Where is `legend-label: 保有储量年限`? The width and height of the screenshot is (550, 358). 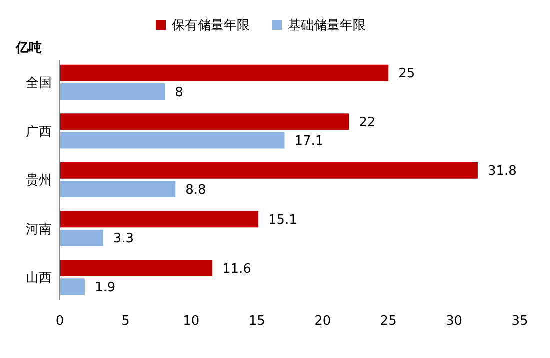 legend-label: 保有储量年限 is located at coordinates (211, 26).